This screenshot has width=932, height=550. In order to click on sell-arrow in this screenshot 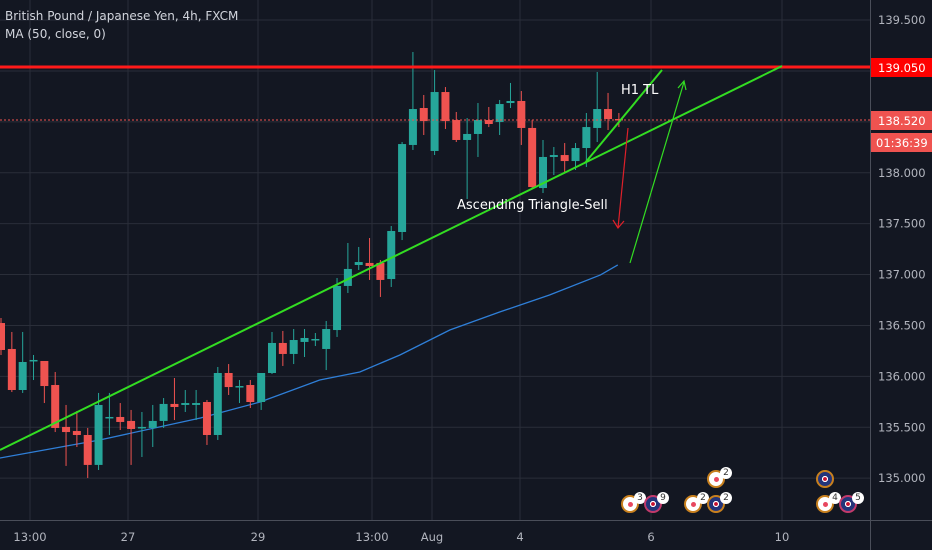, I will do `click(620, 178)`.